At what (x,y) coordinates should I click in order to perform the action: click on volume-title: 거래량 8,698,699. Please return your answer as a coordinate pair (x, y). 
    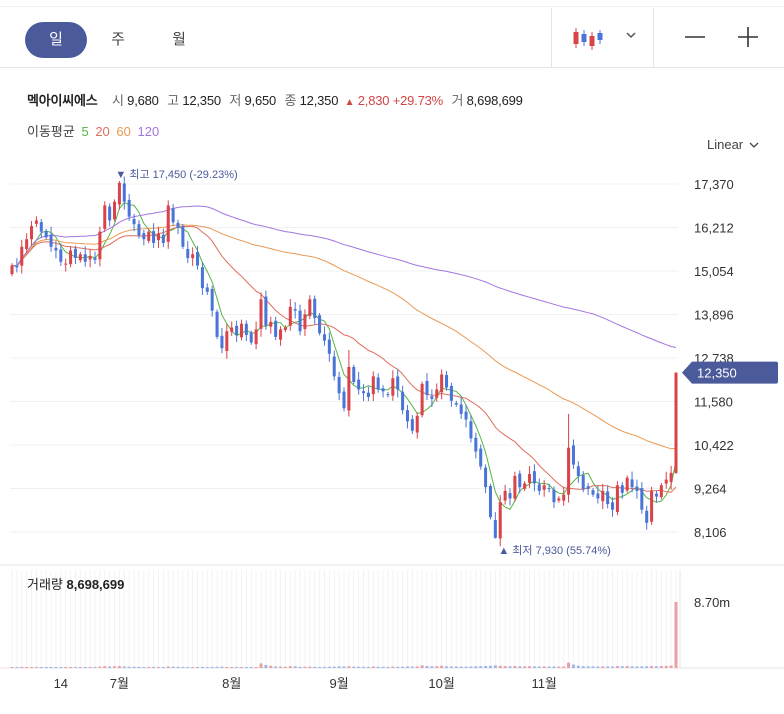
    Looking at the image, I should click on (75, 583).